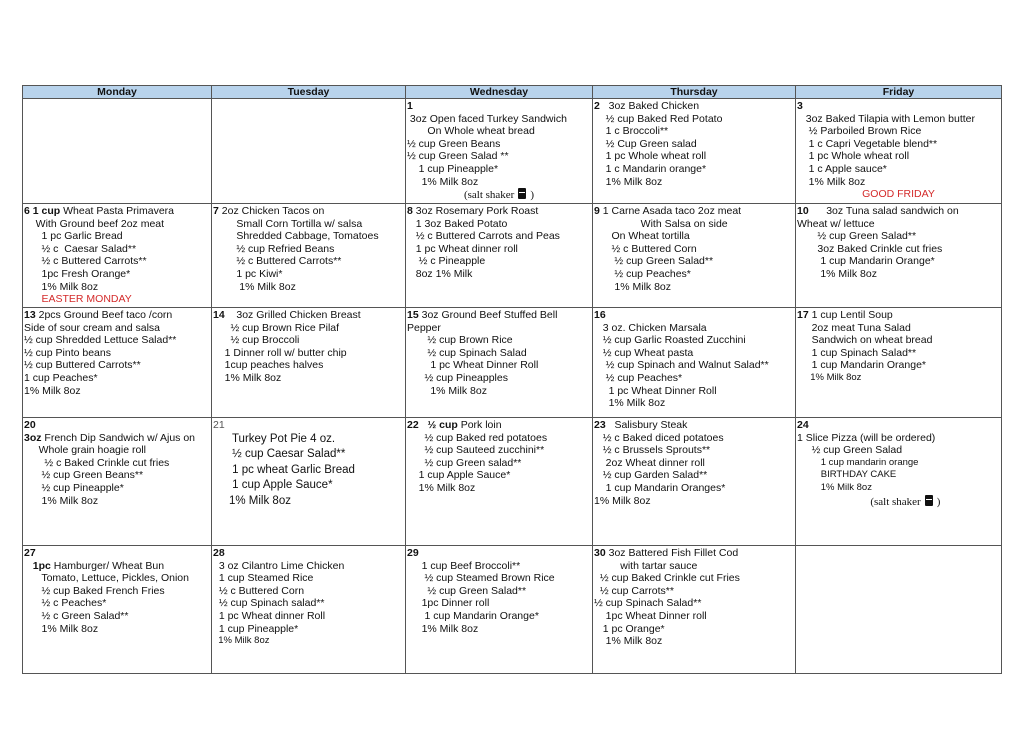 Image resolution: width=1024 pixels, height=731 pixels. I want to click on day-number: 16, so click(600, 315).